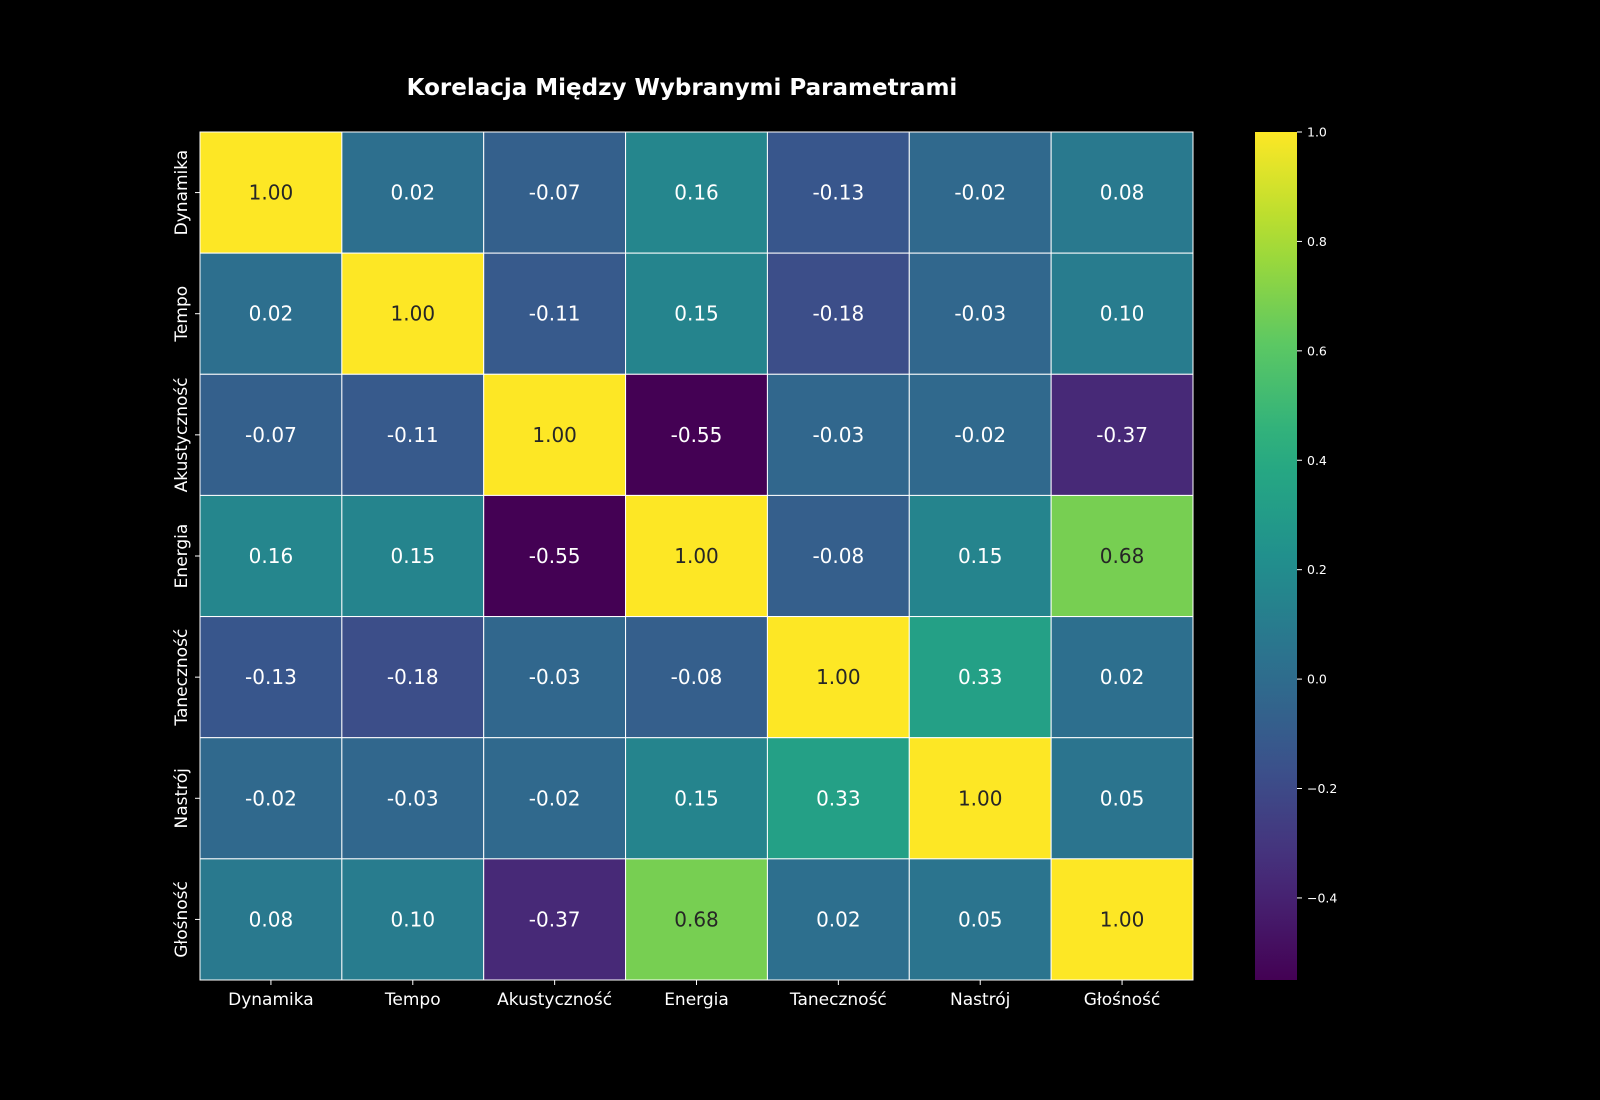 The image size is (1600, 1100). What do you see at coordinates (412, 1000) in the screenshot?
I see `x-tick-label: Tempo` at bounding box center [412, 1000].